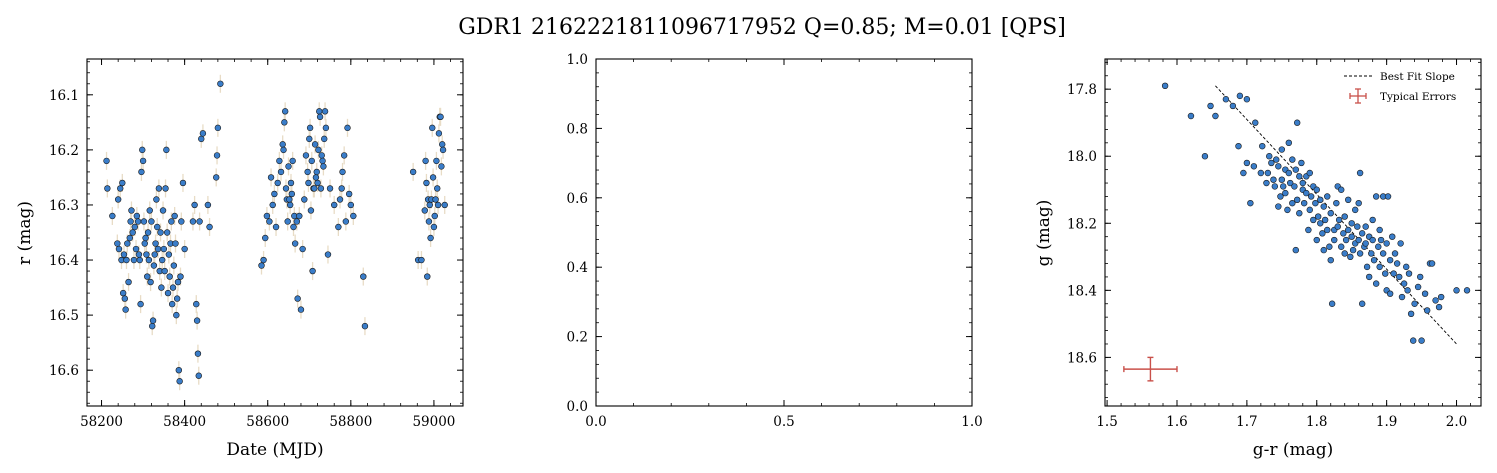 The image size is (1497, 473). What do you see at coordinates (1293, 450) in the screenshot?
I see `x-axis-label: g-r (mag)` at bounding box center [1293, 450].